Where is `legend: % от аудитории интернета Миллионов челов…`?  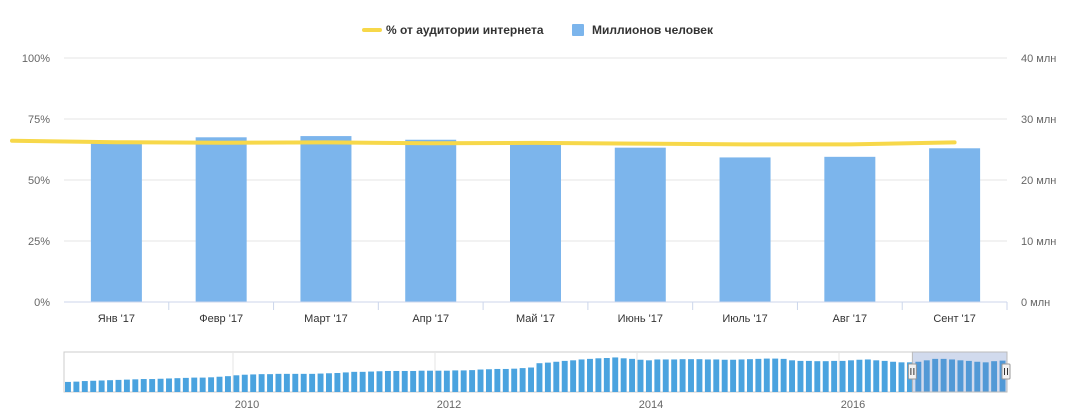 legend: % от аудитории интернета Миллионов челов… is located at coordinates (538, 30).